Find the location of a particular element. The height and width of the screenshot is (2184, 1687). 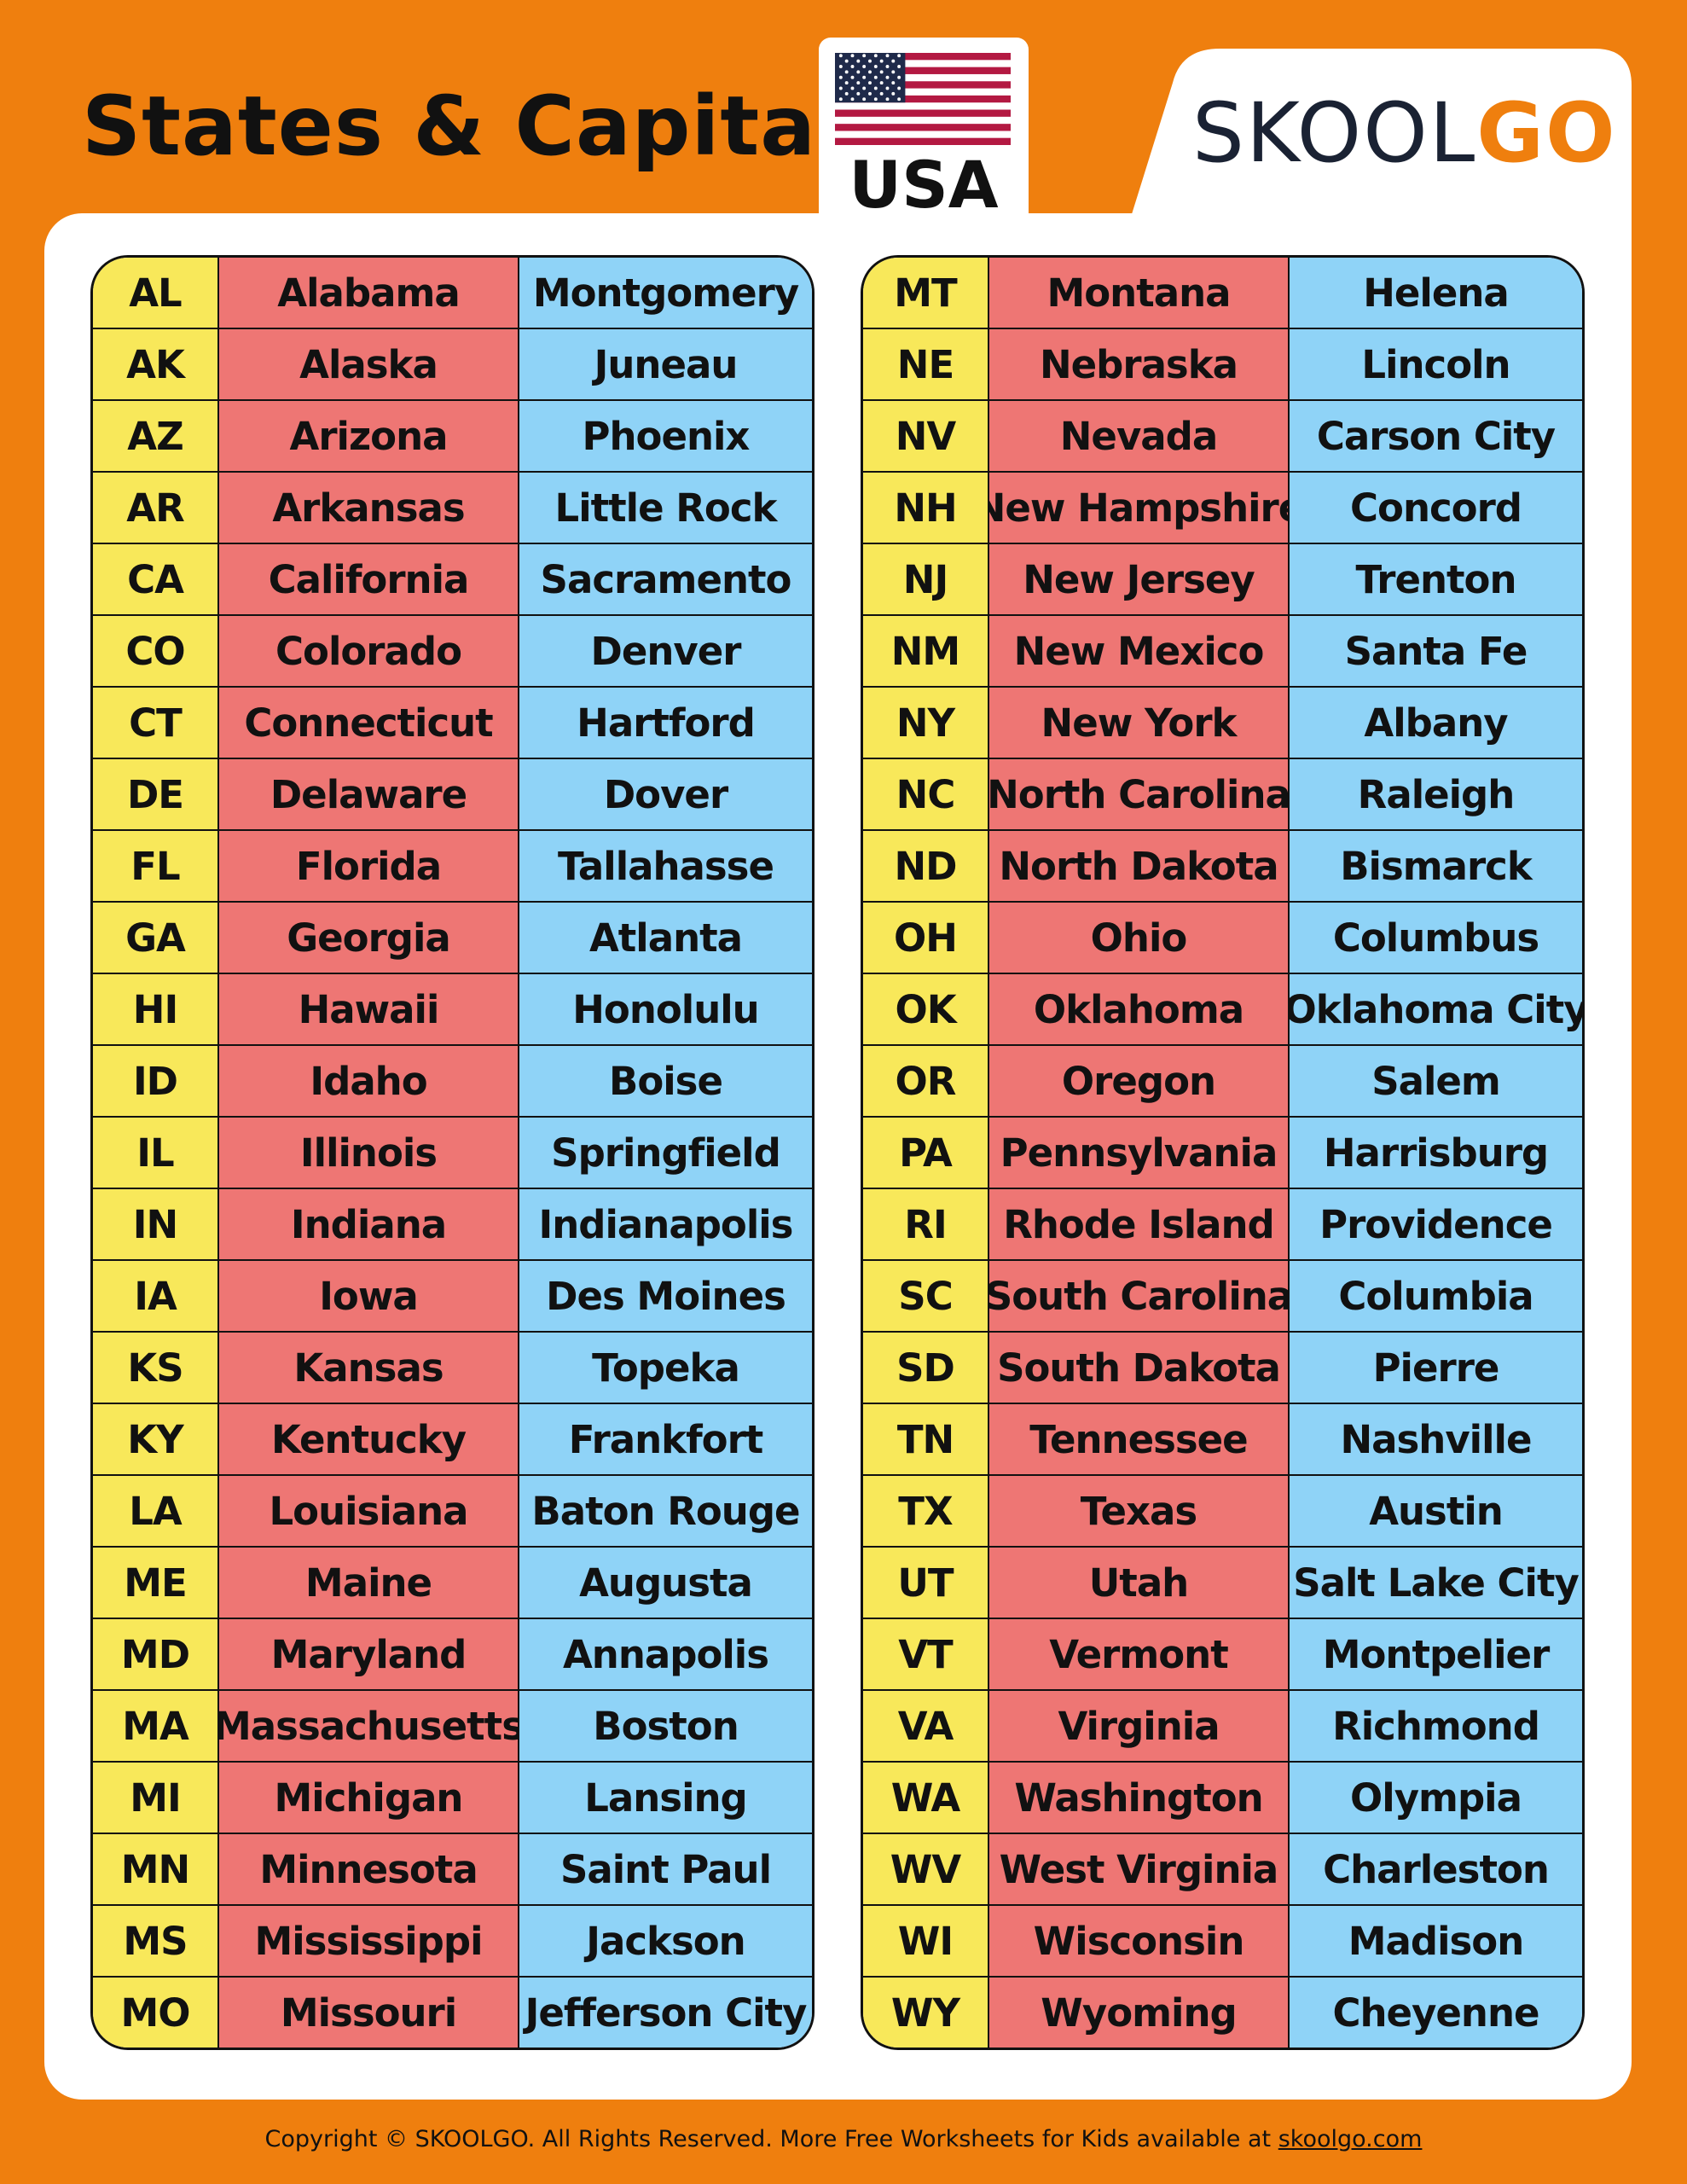

state-name: Montana is located at coordinates (1139, 293).